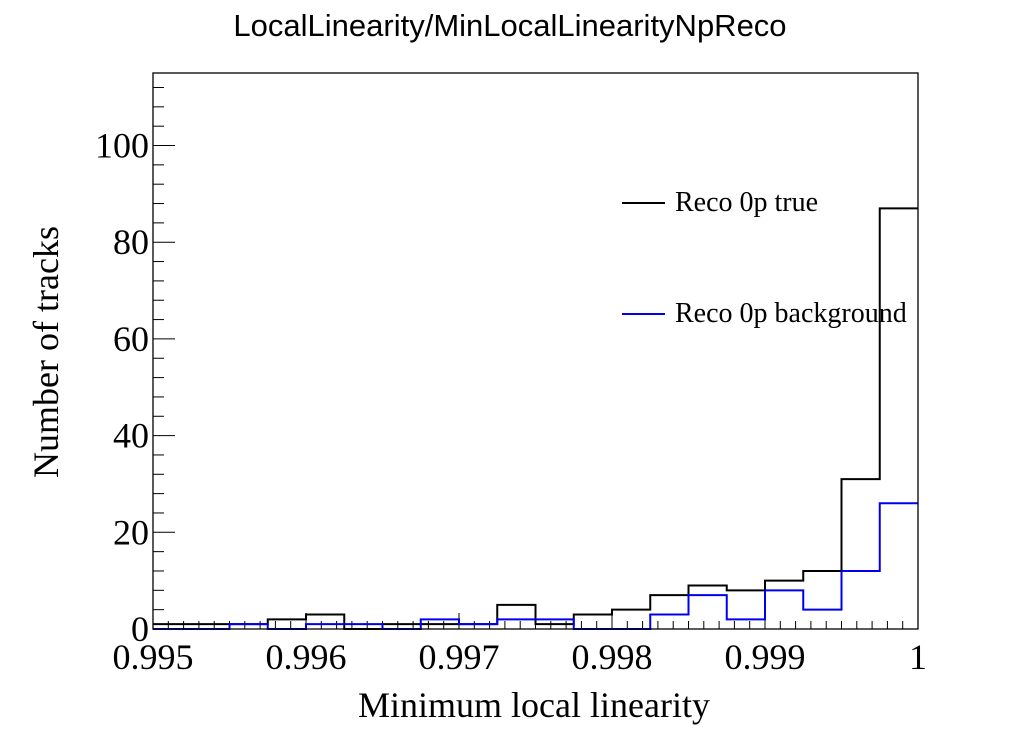 The height and width of the screenshot is (740, 1020). What do you see at coordinates (791, 313) in the screenshot?
I see `legend-label: Reco 0p background` at bounding box center [791, 313].